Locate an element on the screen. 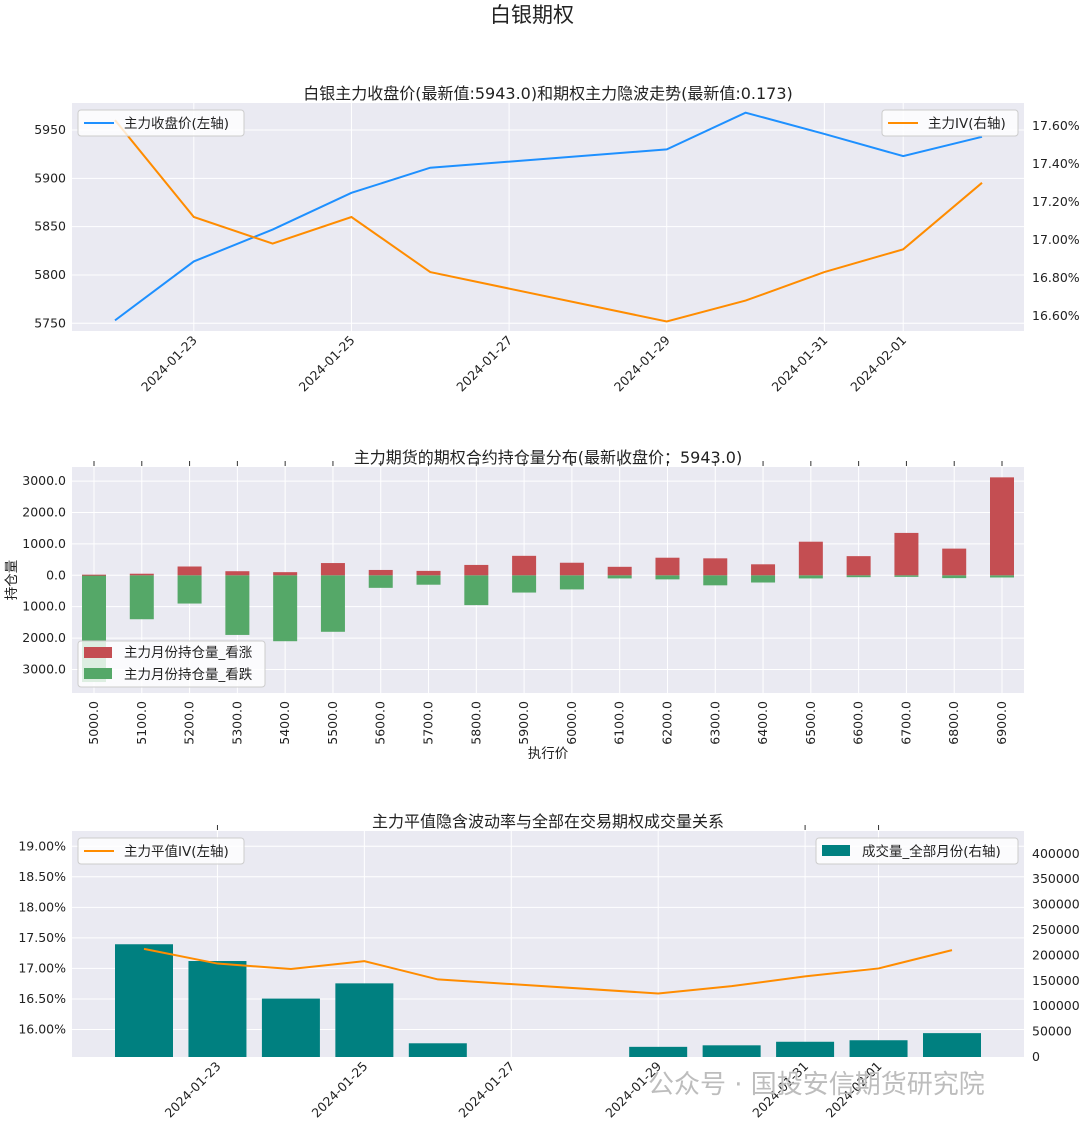 Image resolution: width=1080 pixels, height=1128 pixels. chart-title: 主力期货的期权合约持仓量分布(最新收盘价：5943.0) is located at coordinates (548, 457).